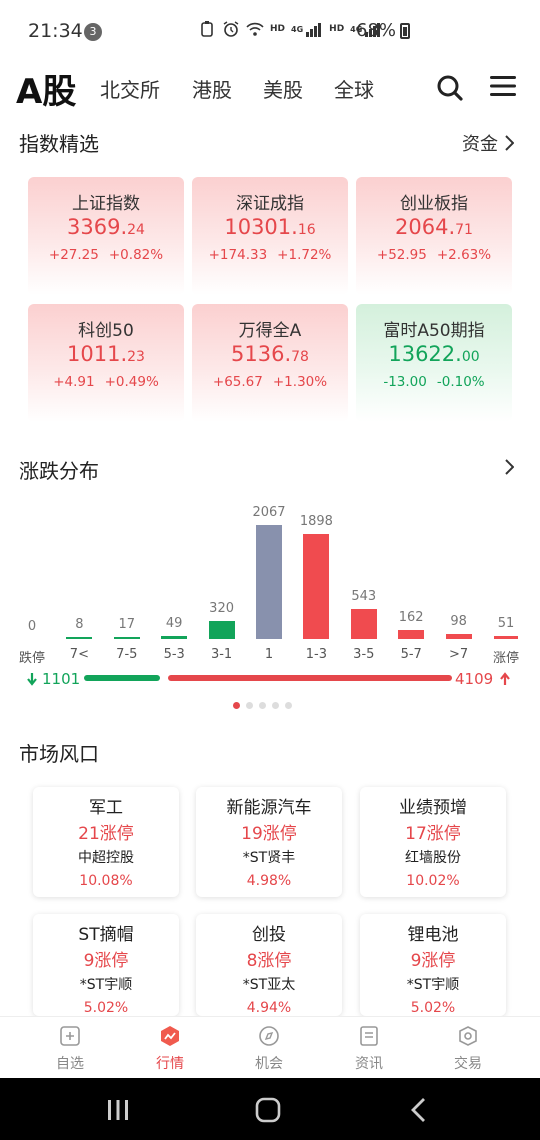 This screenshot has height=1140, width=540. Describe the element at coordinates (503, 86) in the screenshot. I see `menu-icon` at that location.